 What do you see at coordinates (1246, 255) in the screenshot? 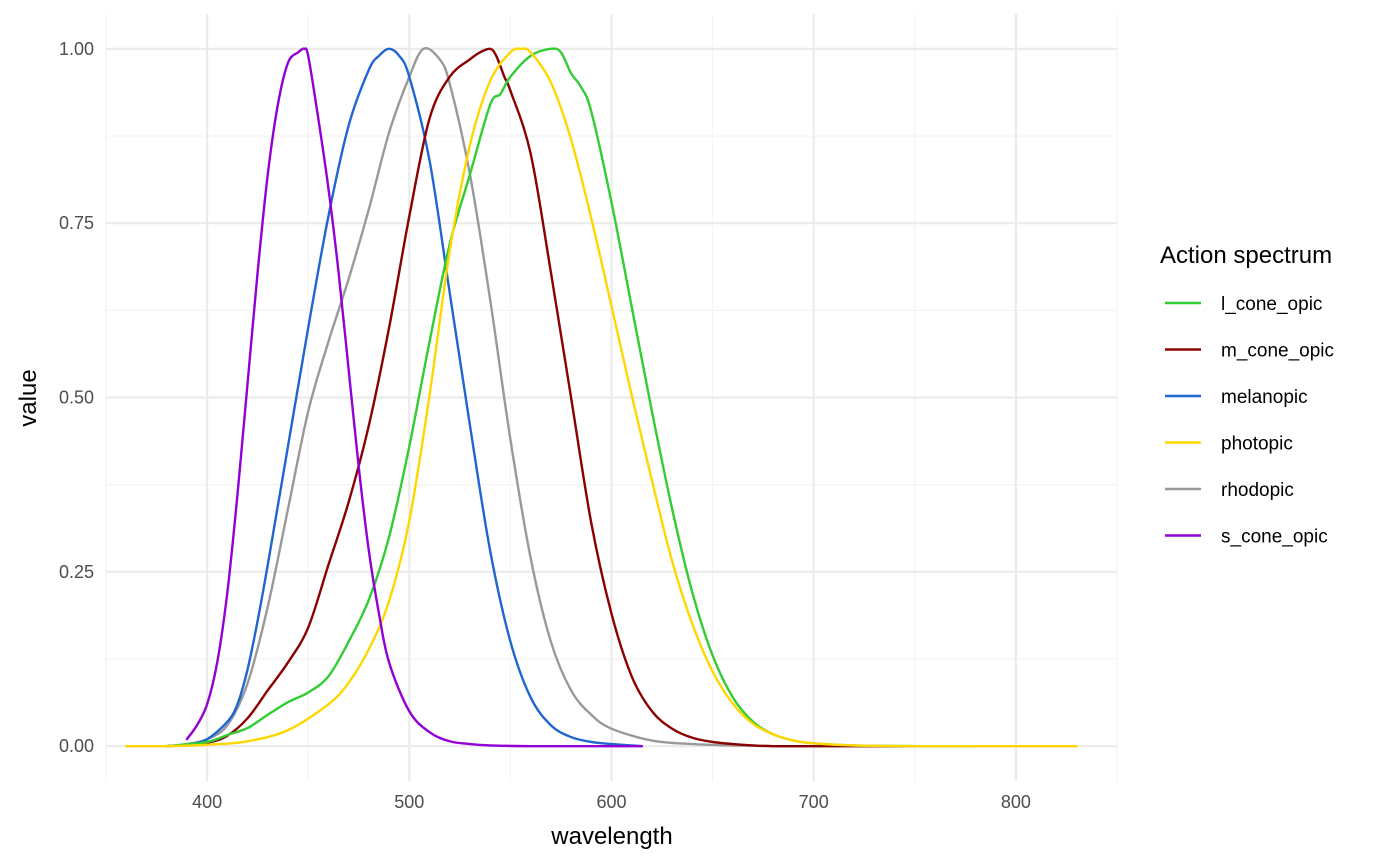
I see `legend-title: Action spectrum` at bounding box center [1246, 255].